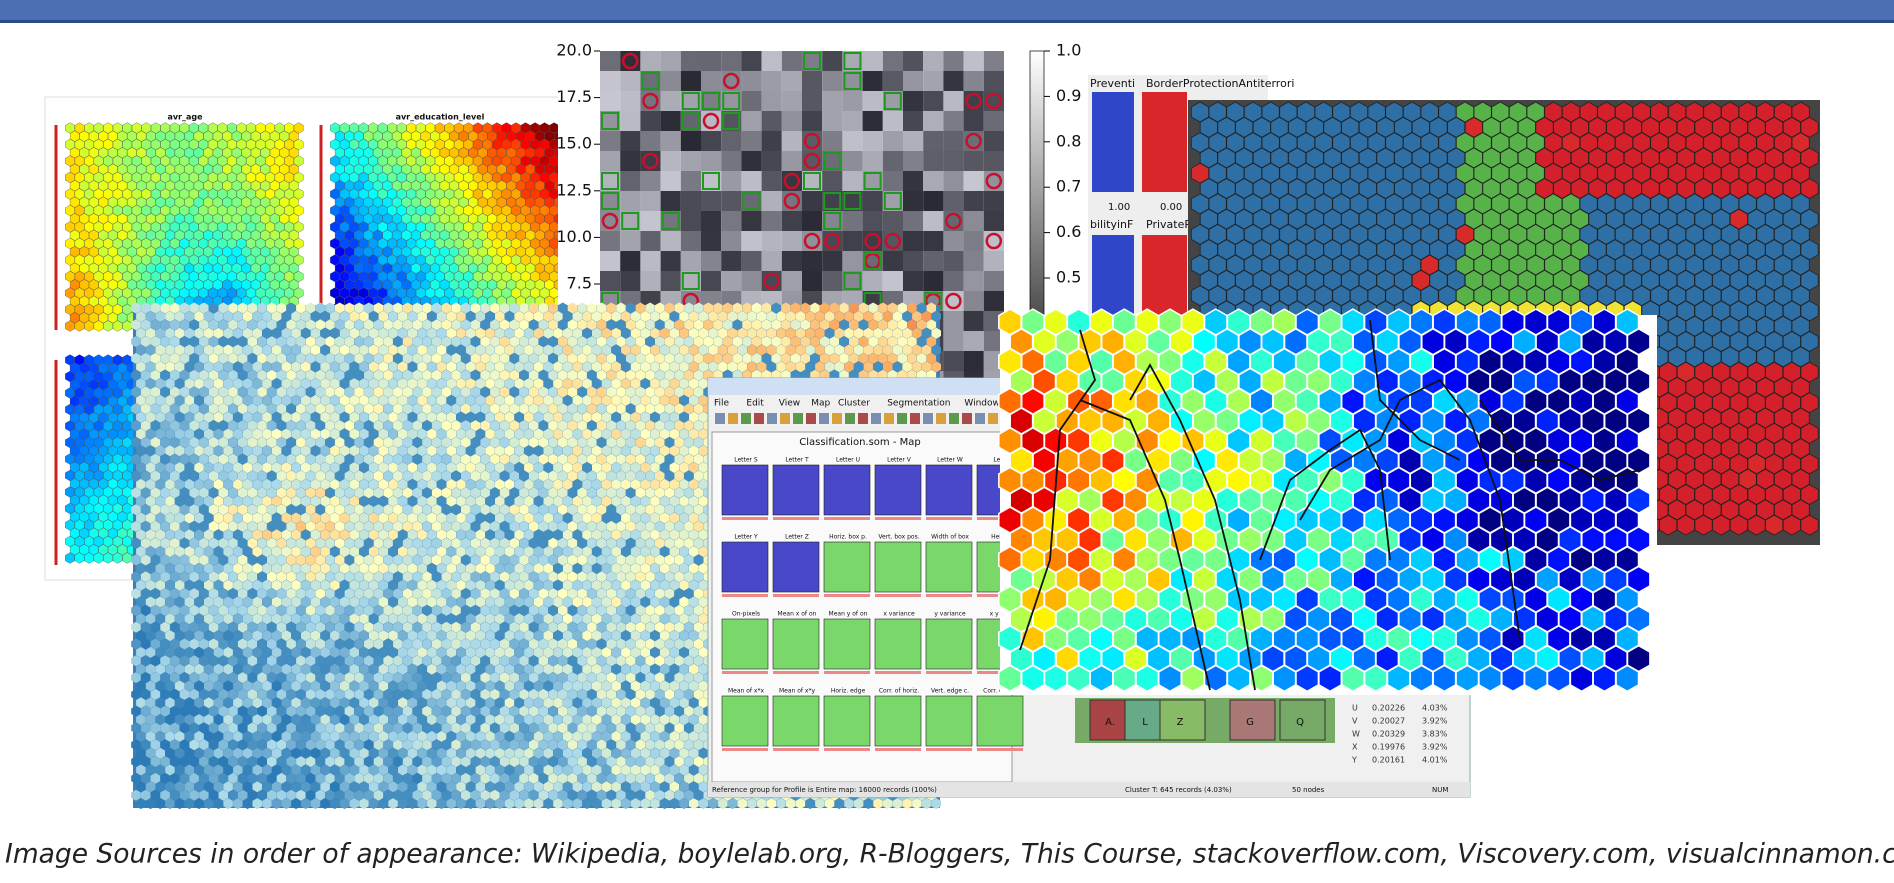  Describe the element at coordinates (1164, 142) in the screenshot. I see `thumb` at that location.